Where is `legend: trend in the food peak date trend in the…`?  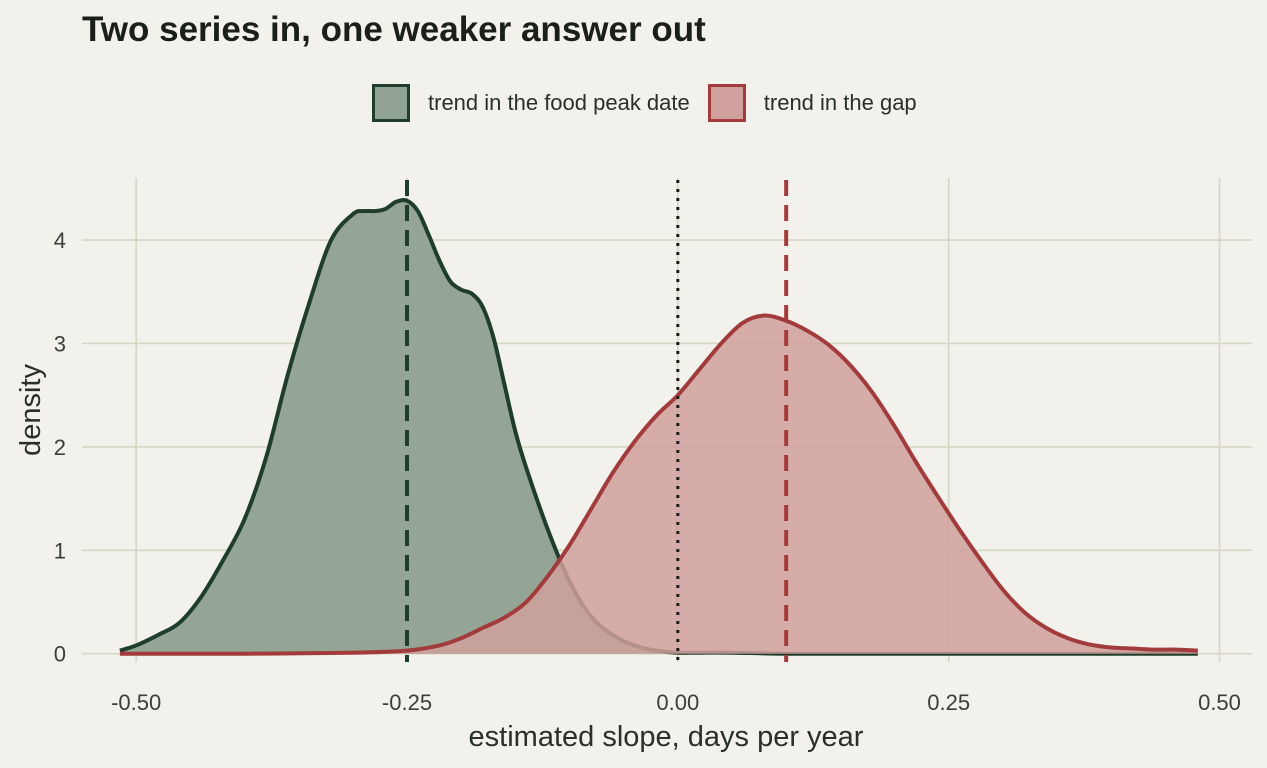 legend: trend in the food peak date trend in the… is located at coordinates (653, 103).